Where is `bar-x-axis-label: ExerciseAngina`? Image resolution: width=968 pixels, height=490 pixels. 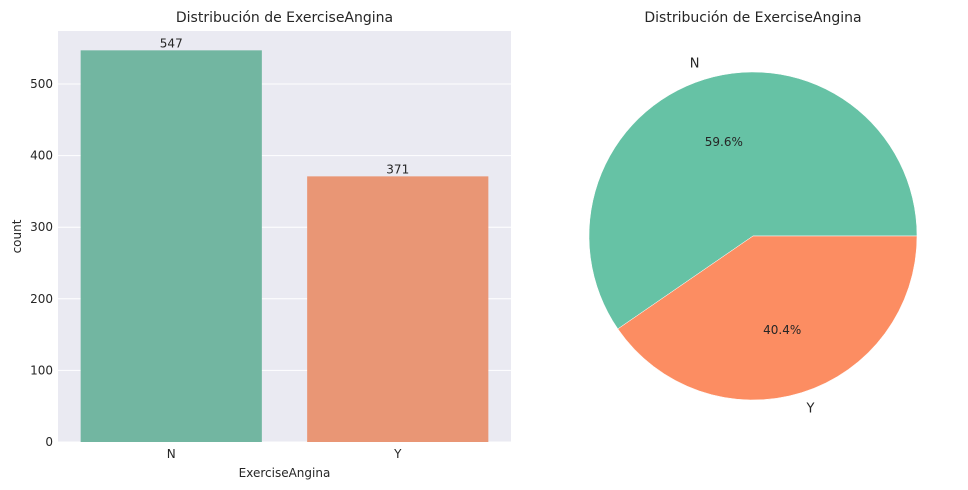
bar-x-axis-label: ExerciseAngina is located at coordinates (285, 473).